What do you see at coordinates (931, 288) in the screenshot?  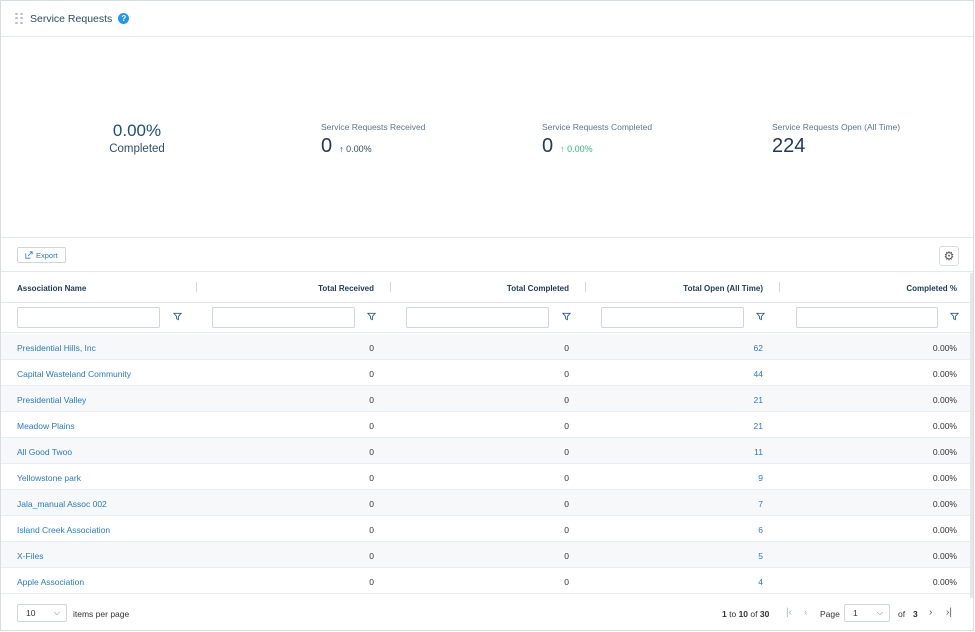 I see `column-header-completed-percent: Completed %` at bounding box center [931, 288].